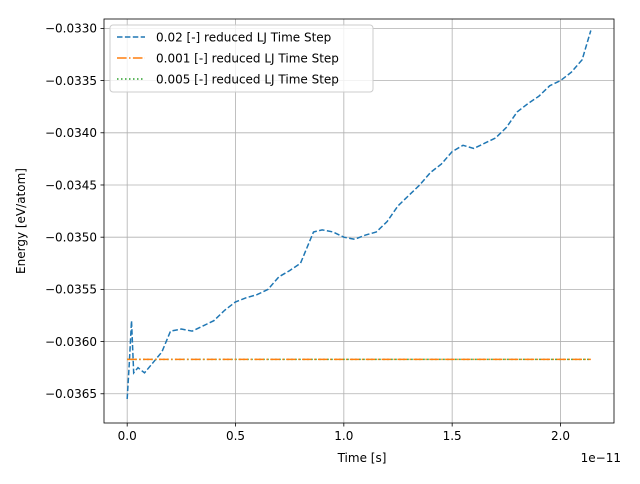 The height and width of the screenshot is (484, 640). Describe the element at coordinates (601, 458) in the screenshot. I see `x-offset-label: 1e−11` at that location.